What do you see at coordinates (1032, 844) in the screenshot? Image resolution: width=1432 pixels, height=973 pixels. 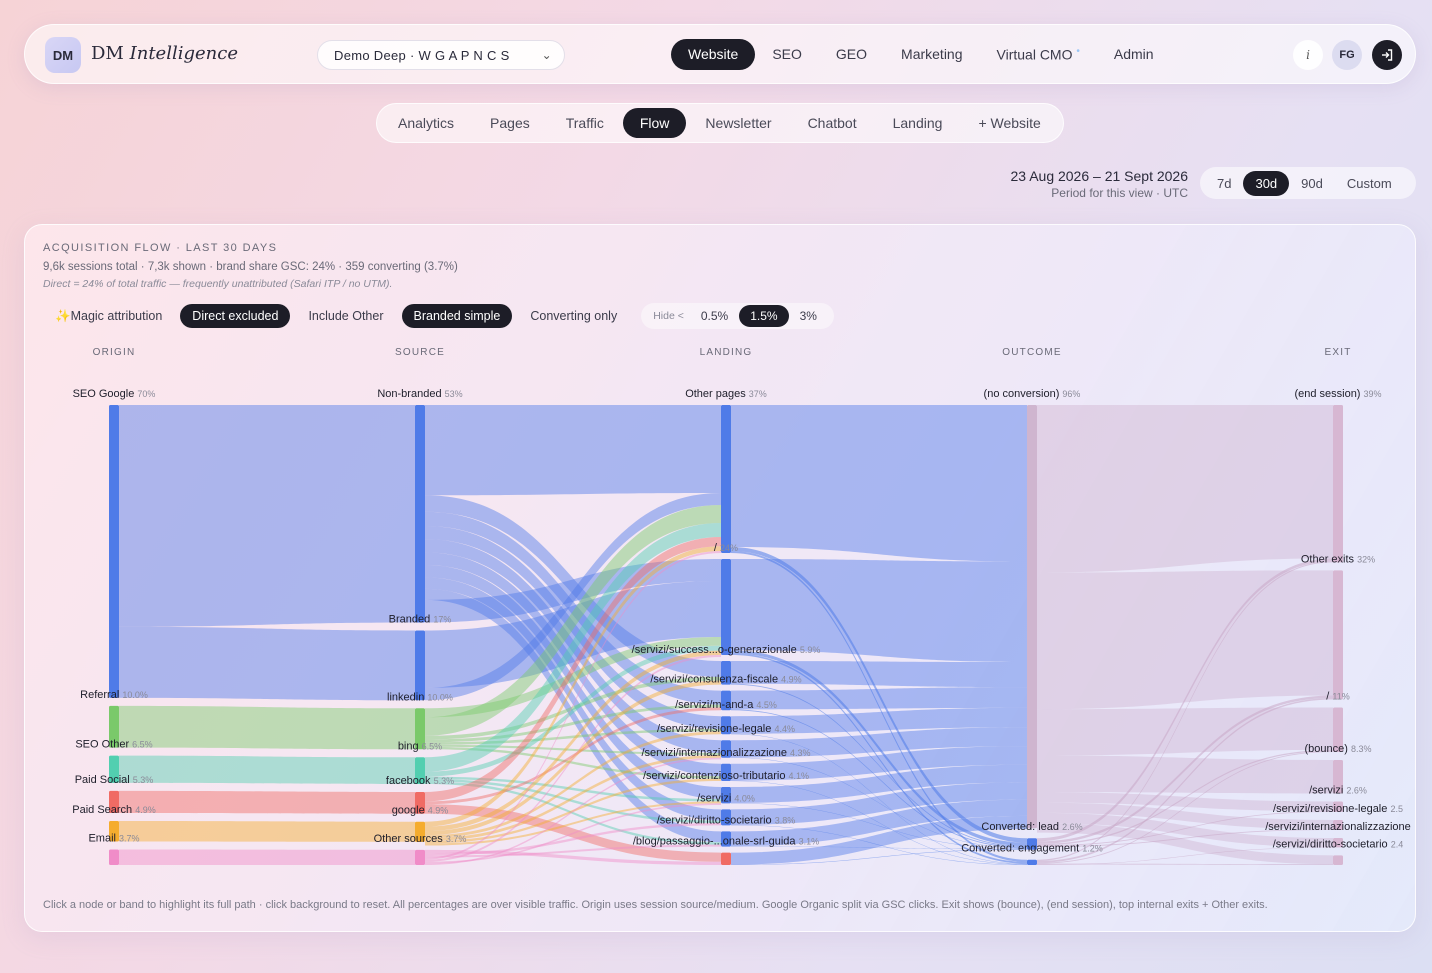 I see `sankey-node-c_lead` at bounding box center [1032, 844].